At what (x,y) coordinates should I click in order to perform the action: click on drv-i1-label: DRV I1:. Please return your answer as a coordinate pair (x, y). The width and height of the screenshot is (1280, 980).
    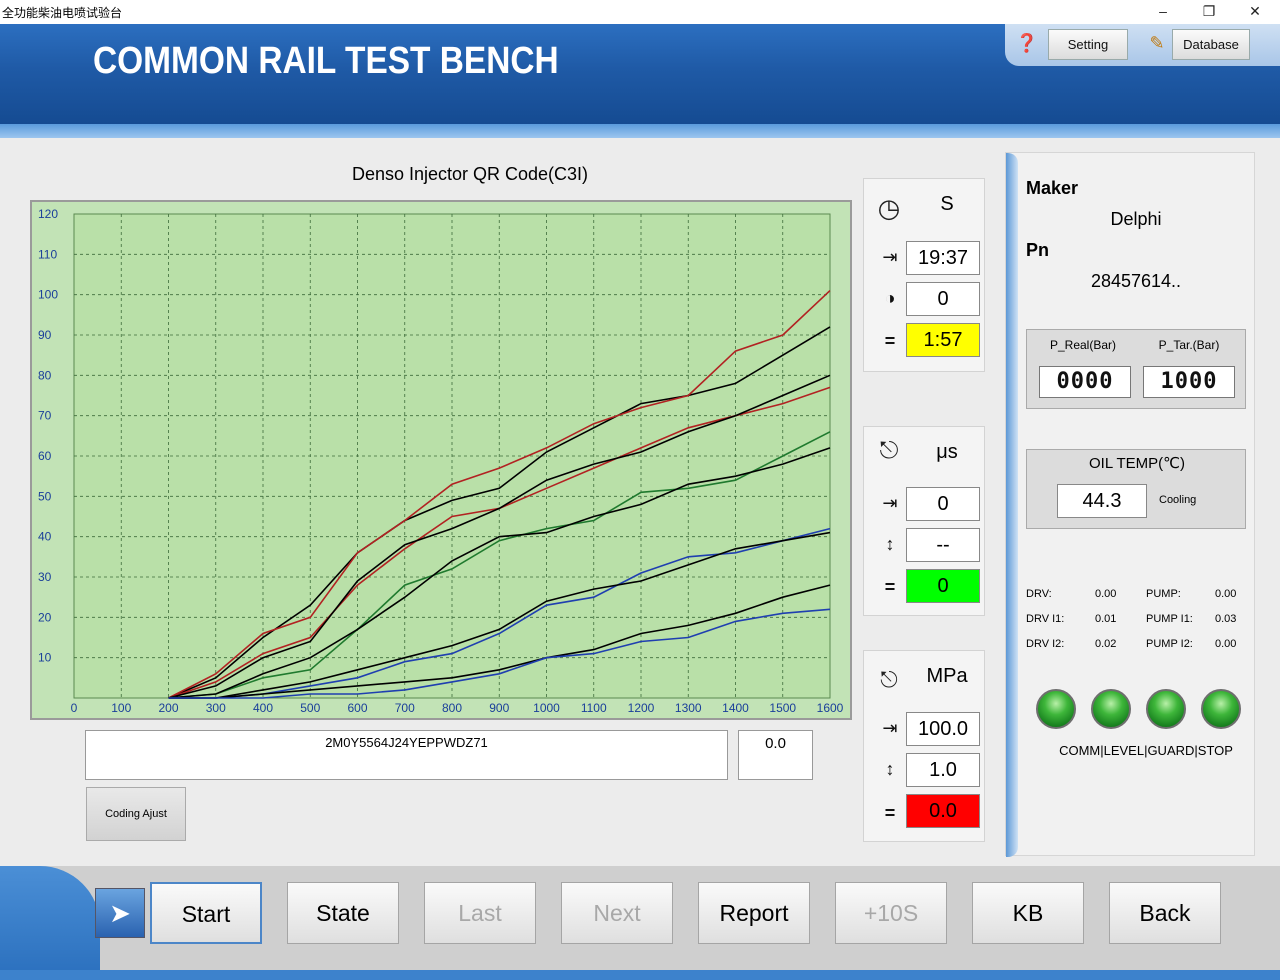
    Looking at the image, I should click on (1045, 619).